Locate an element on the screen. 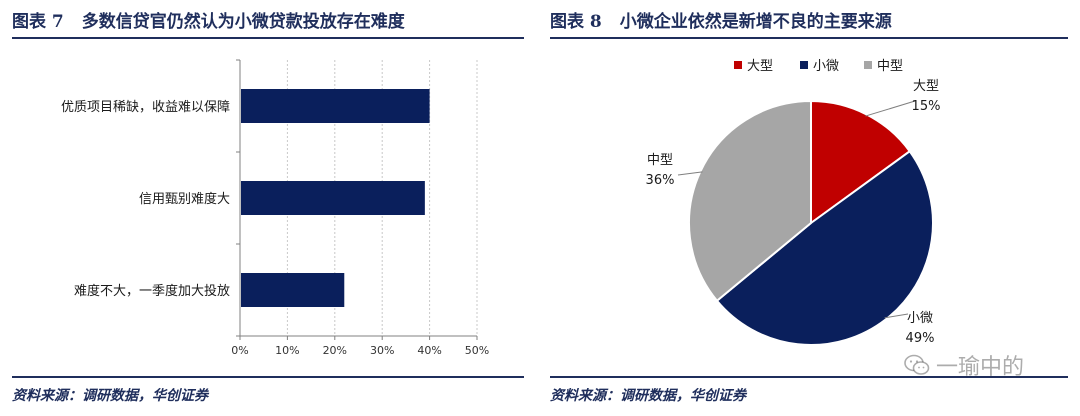 Image resolution: width=1080 pixels, height=416 pixels. slice-value-label: 49% is located at coordinates (920, 338).